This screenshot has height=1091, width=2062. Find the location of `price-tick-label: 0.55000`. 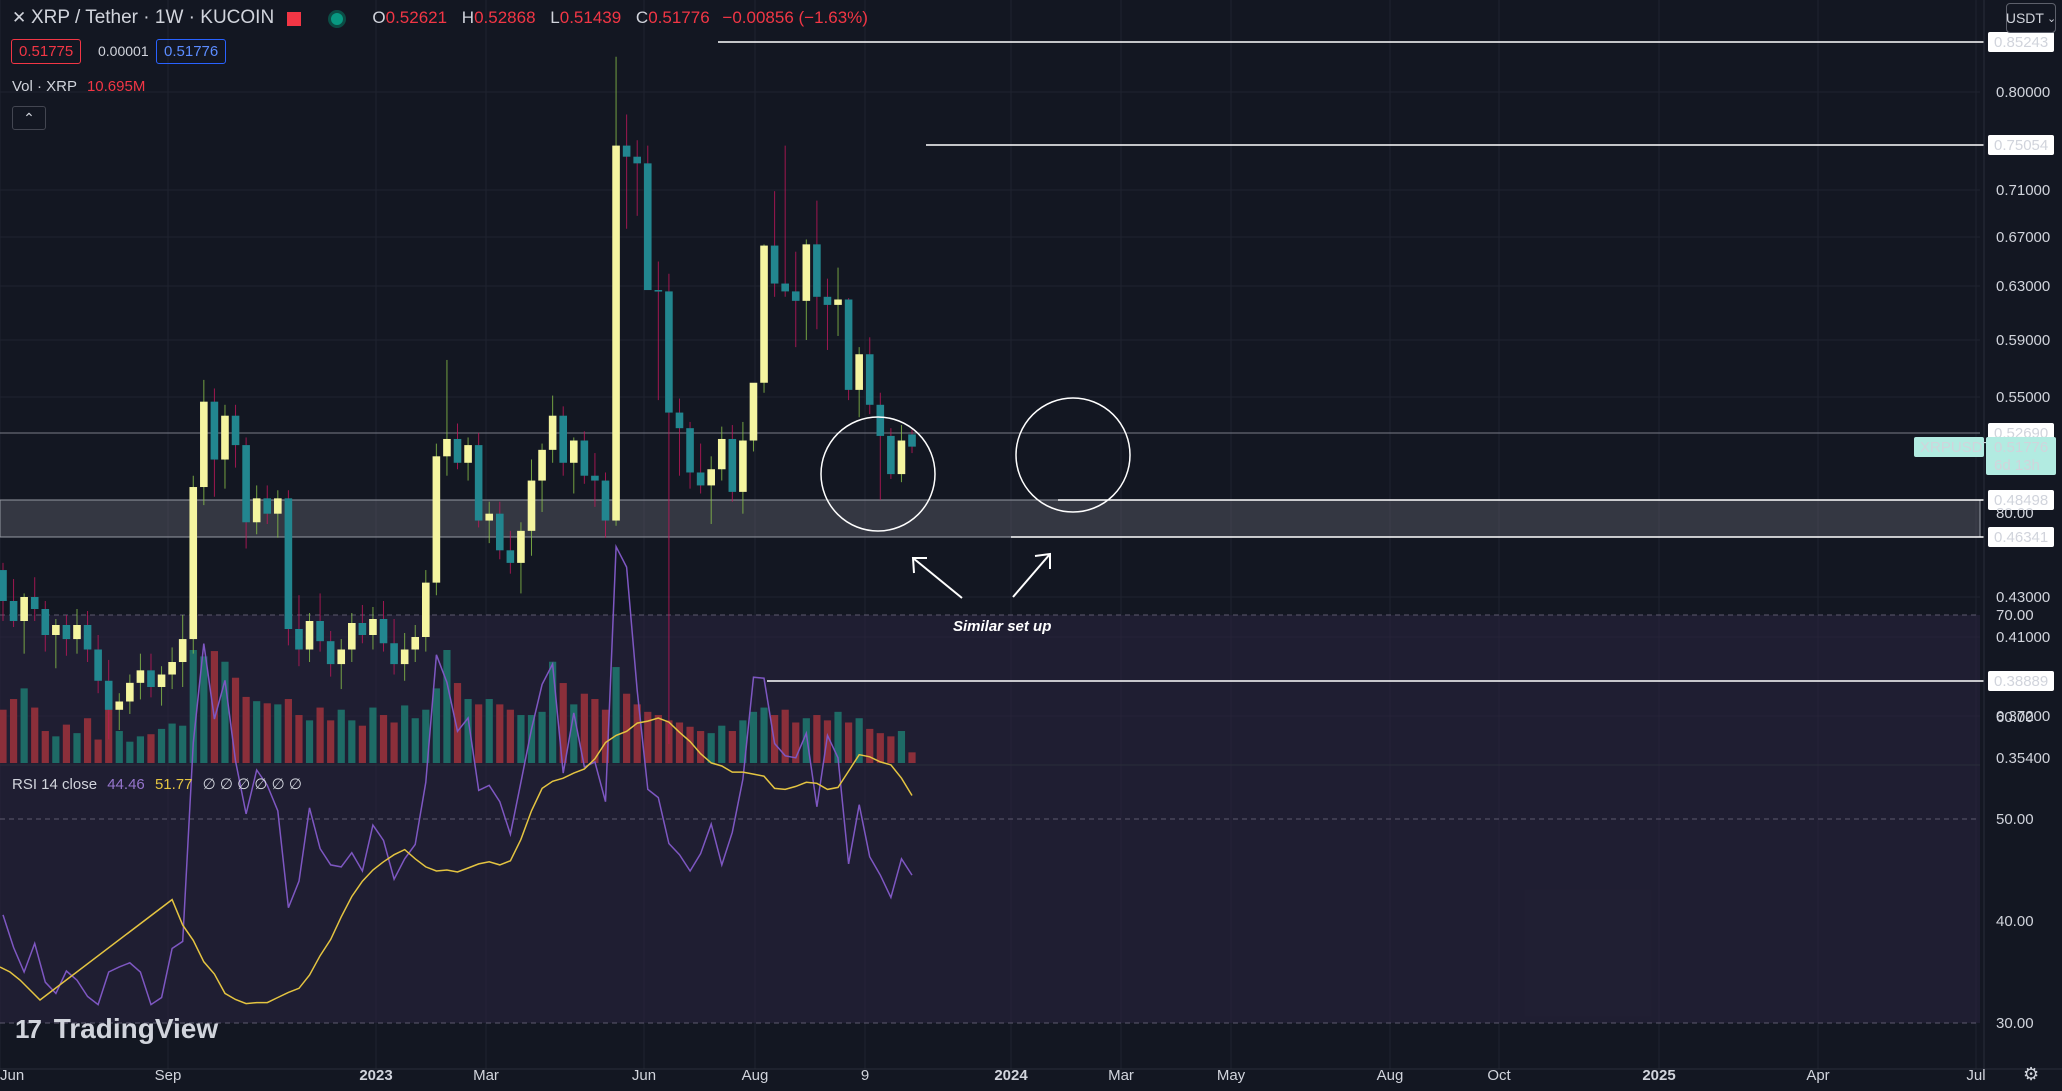

price-tick-label: 0.55000 is located at coordinates (2023, 397).